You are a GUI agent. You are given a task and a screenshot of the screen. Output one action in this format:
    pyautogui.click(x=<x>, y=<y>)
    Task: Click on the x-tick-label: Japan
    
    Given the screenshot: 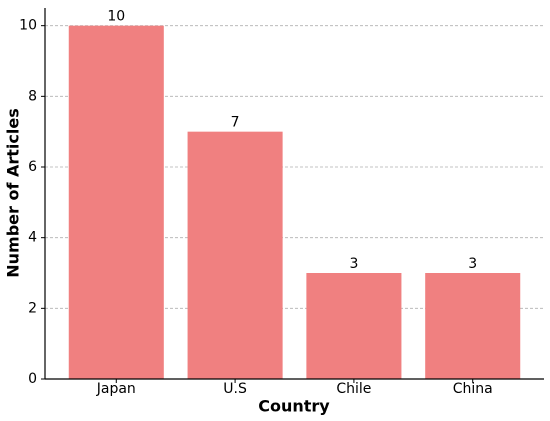 What is the action you would take?
    pyautogui.click(x=116, y=389)
    